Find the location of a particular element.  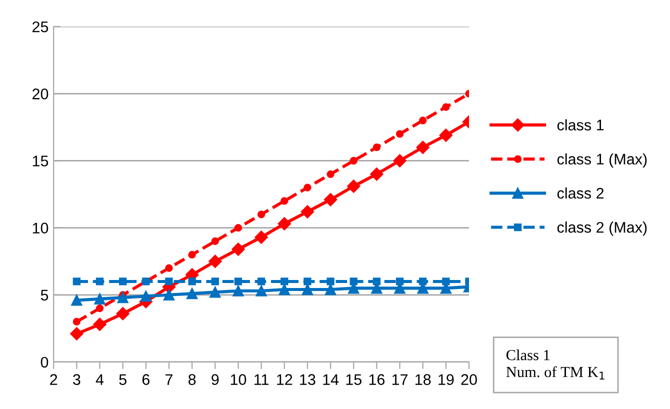

x-tick-label: 13 is located at coordinates (308, 379).